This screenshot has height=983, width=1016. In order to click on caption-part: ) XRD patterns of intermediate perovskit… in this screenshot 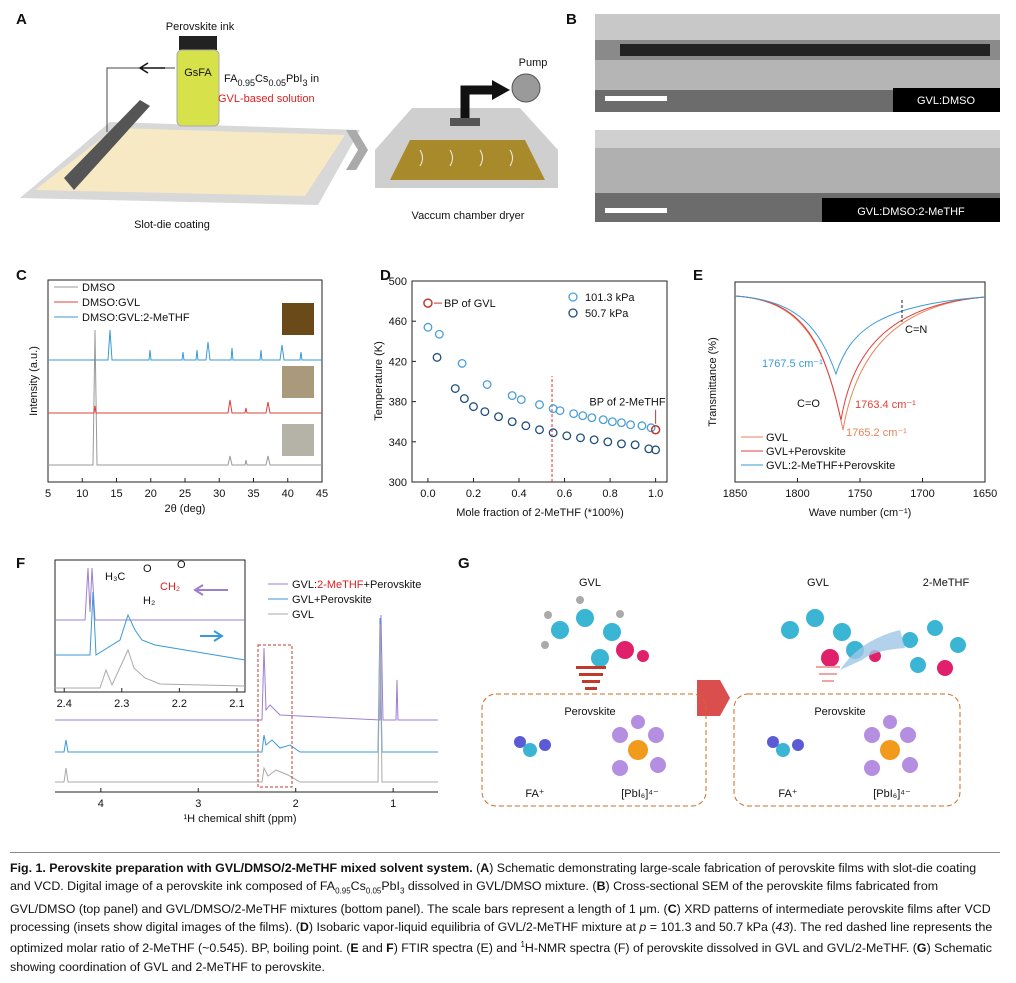, I will do `click(500, 918)`.